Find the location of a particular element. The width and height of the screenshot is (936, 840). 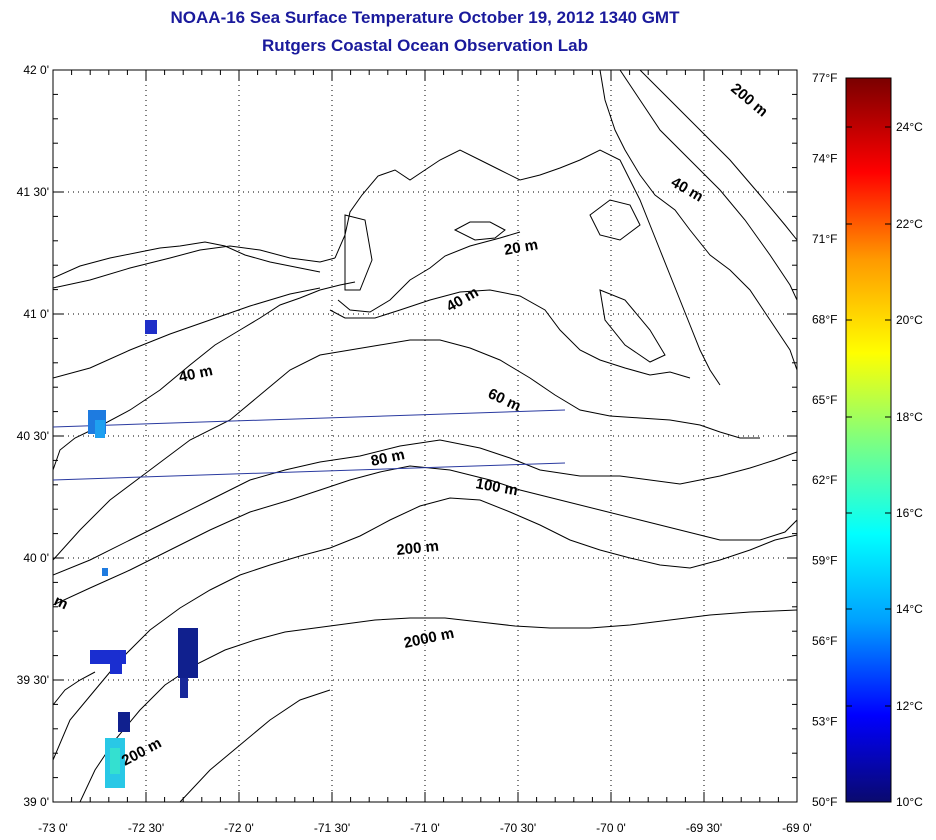

fahrenheit-label: 65°F is located at coordinates (824, 400).